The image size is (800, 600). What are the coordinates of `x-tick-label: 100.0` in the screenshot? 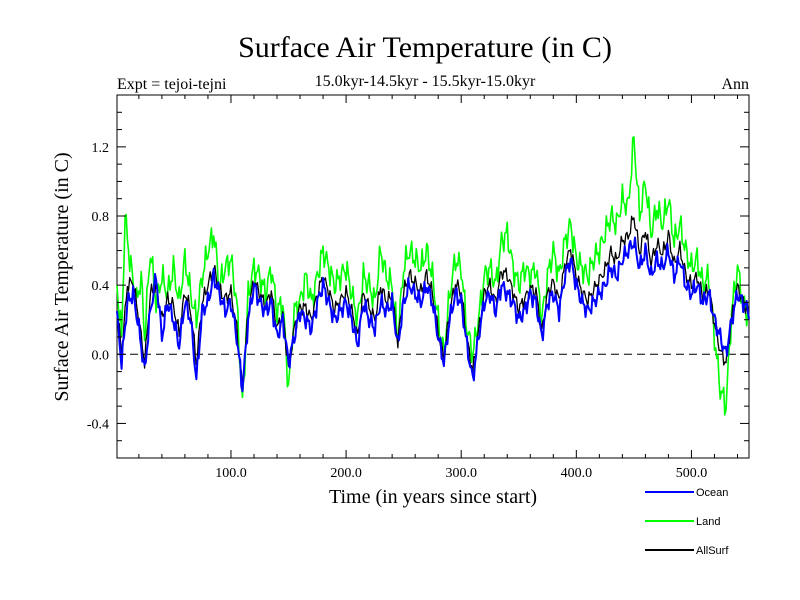 It's located at (231, 473).